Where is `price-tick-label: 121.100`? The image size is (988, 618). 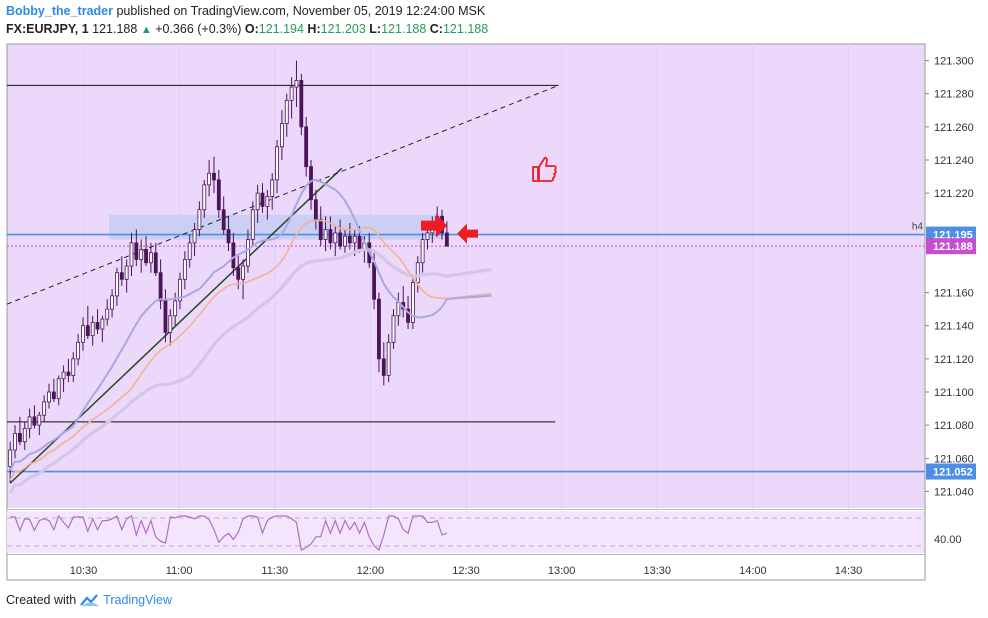 price-tick-label: 121.100 is located at coordinates (954, 393).